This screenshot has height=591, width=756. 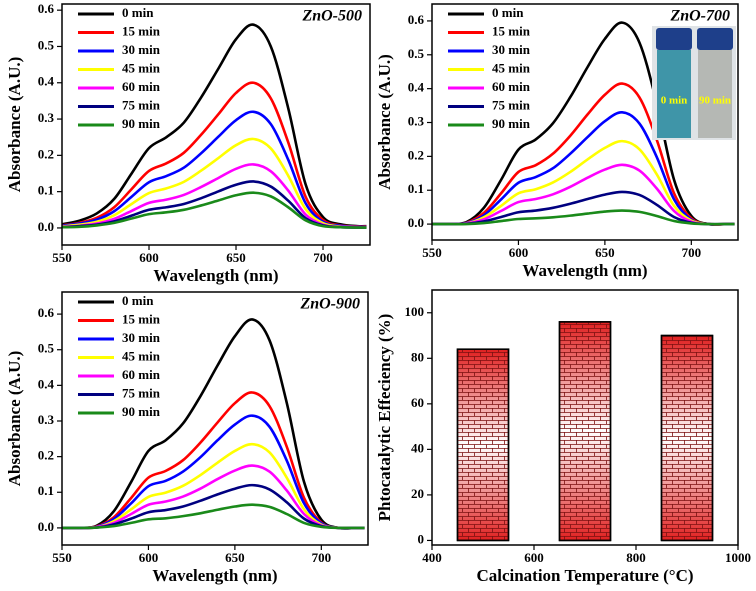 What do you see at coordinates (329, 304) in the screenshot?
I see `panel-title: ZnO-900` at bounding box center [329, 304].